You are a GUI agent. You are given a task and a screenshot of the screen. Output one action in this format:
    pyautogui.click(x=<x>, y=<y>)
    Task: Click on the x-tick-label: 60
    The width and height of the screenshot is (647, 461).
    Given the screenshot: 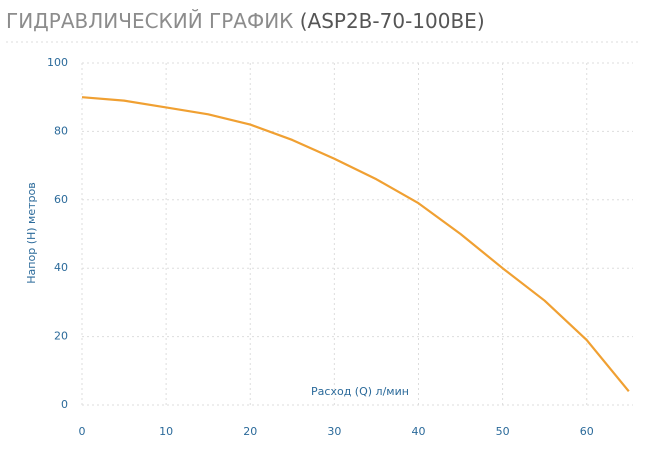 What is the action you would take?
    pyautogui.click(x=587, y=431)
    